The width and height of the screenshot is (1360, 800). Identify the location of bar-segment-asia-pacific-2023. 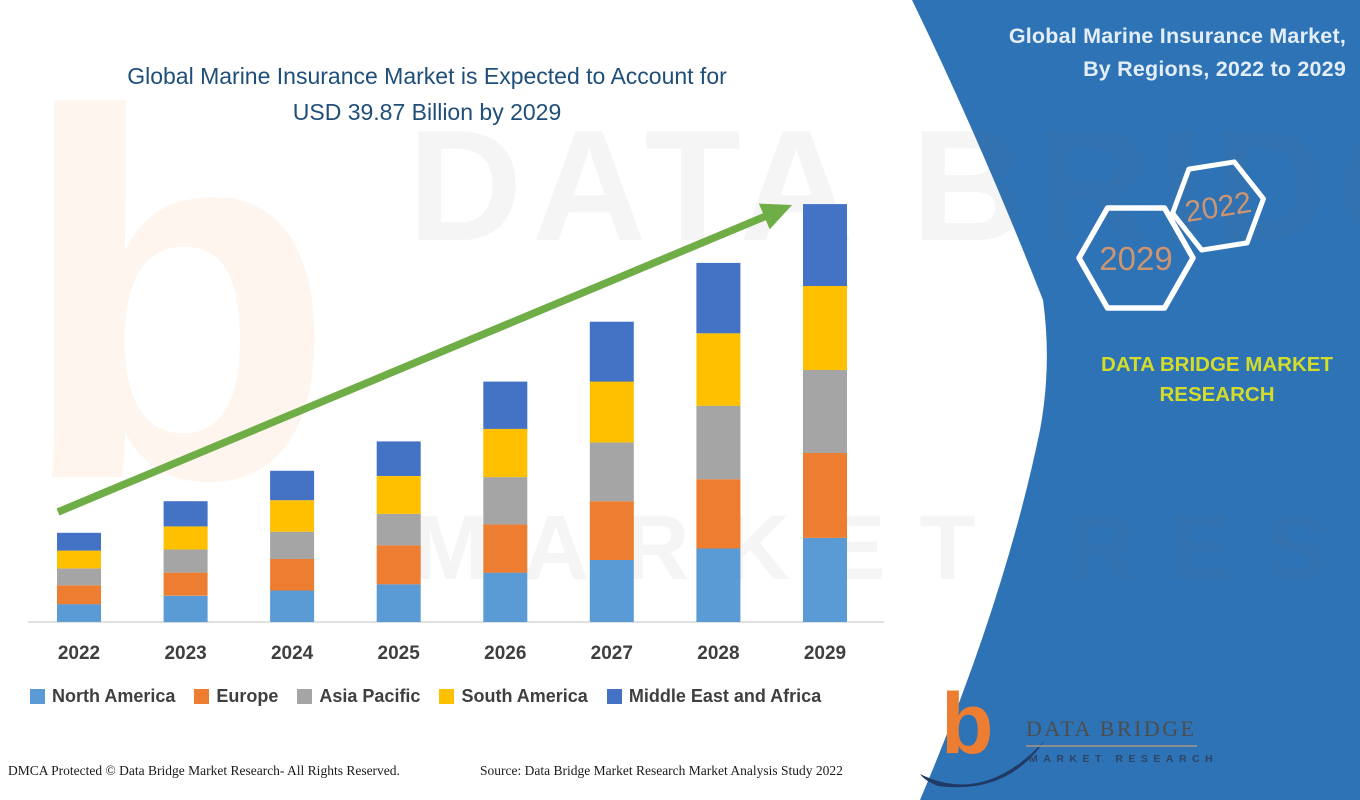
(185, 561).